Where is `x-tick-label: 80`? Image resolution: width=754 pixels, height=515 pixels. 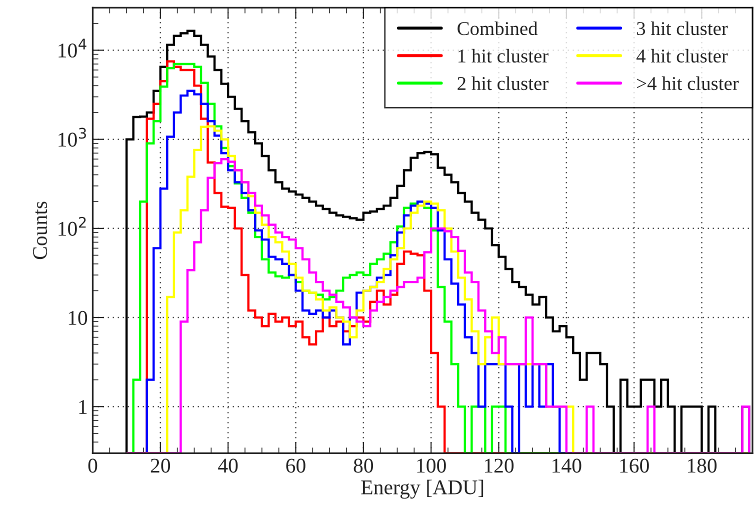
x-tick-label: 80 is located at coordinates (364, 465).